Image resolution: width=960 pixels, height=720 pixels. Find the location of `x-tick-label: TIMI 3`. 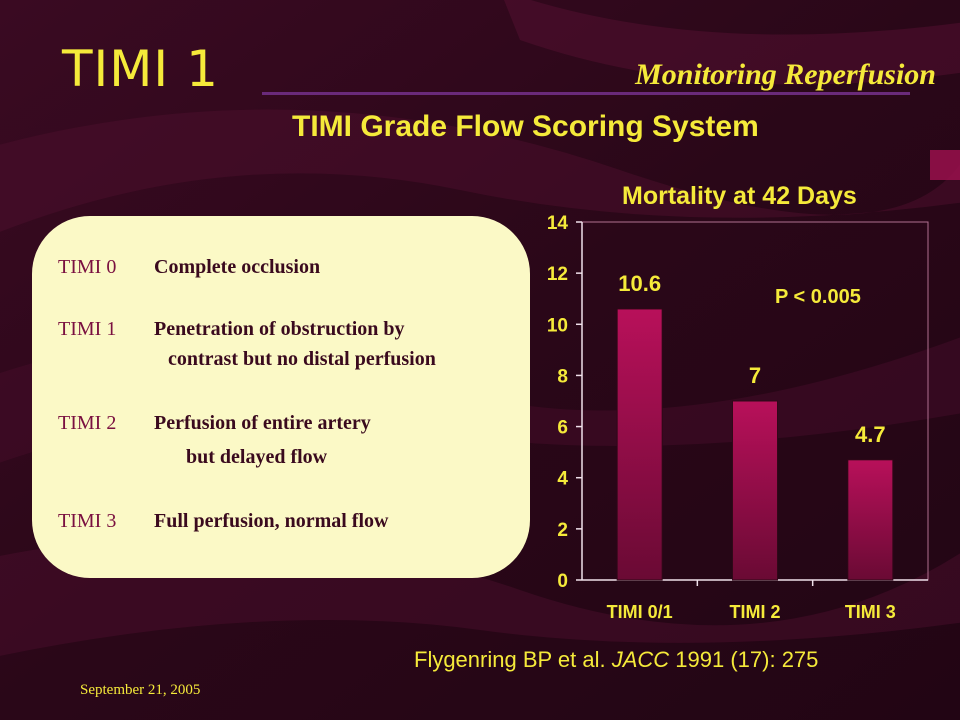

x-tick-label: TIMI 3 is located at coordinates (870, 612).